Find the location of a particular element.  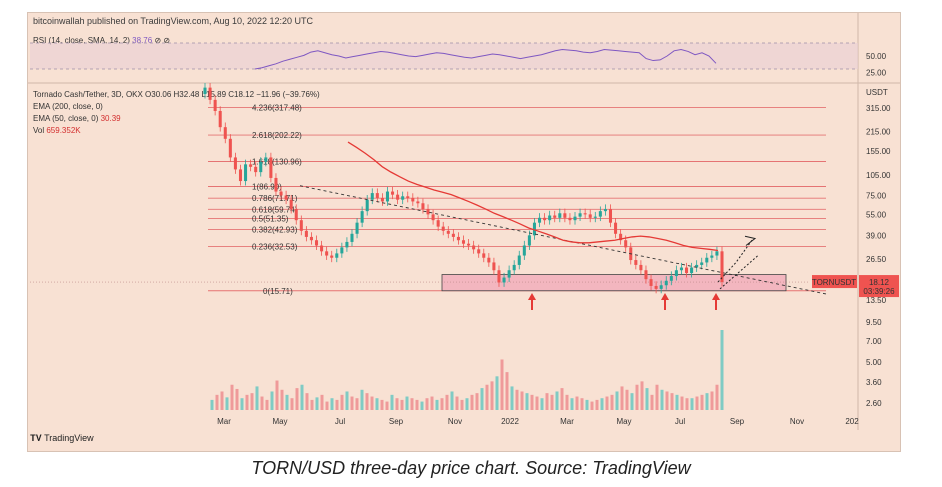

price-tick-label: 3.60 is located at coordinates (874, 382).